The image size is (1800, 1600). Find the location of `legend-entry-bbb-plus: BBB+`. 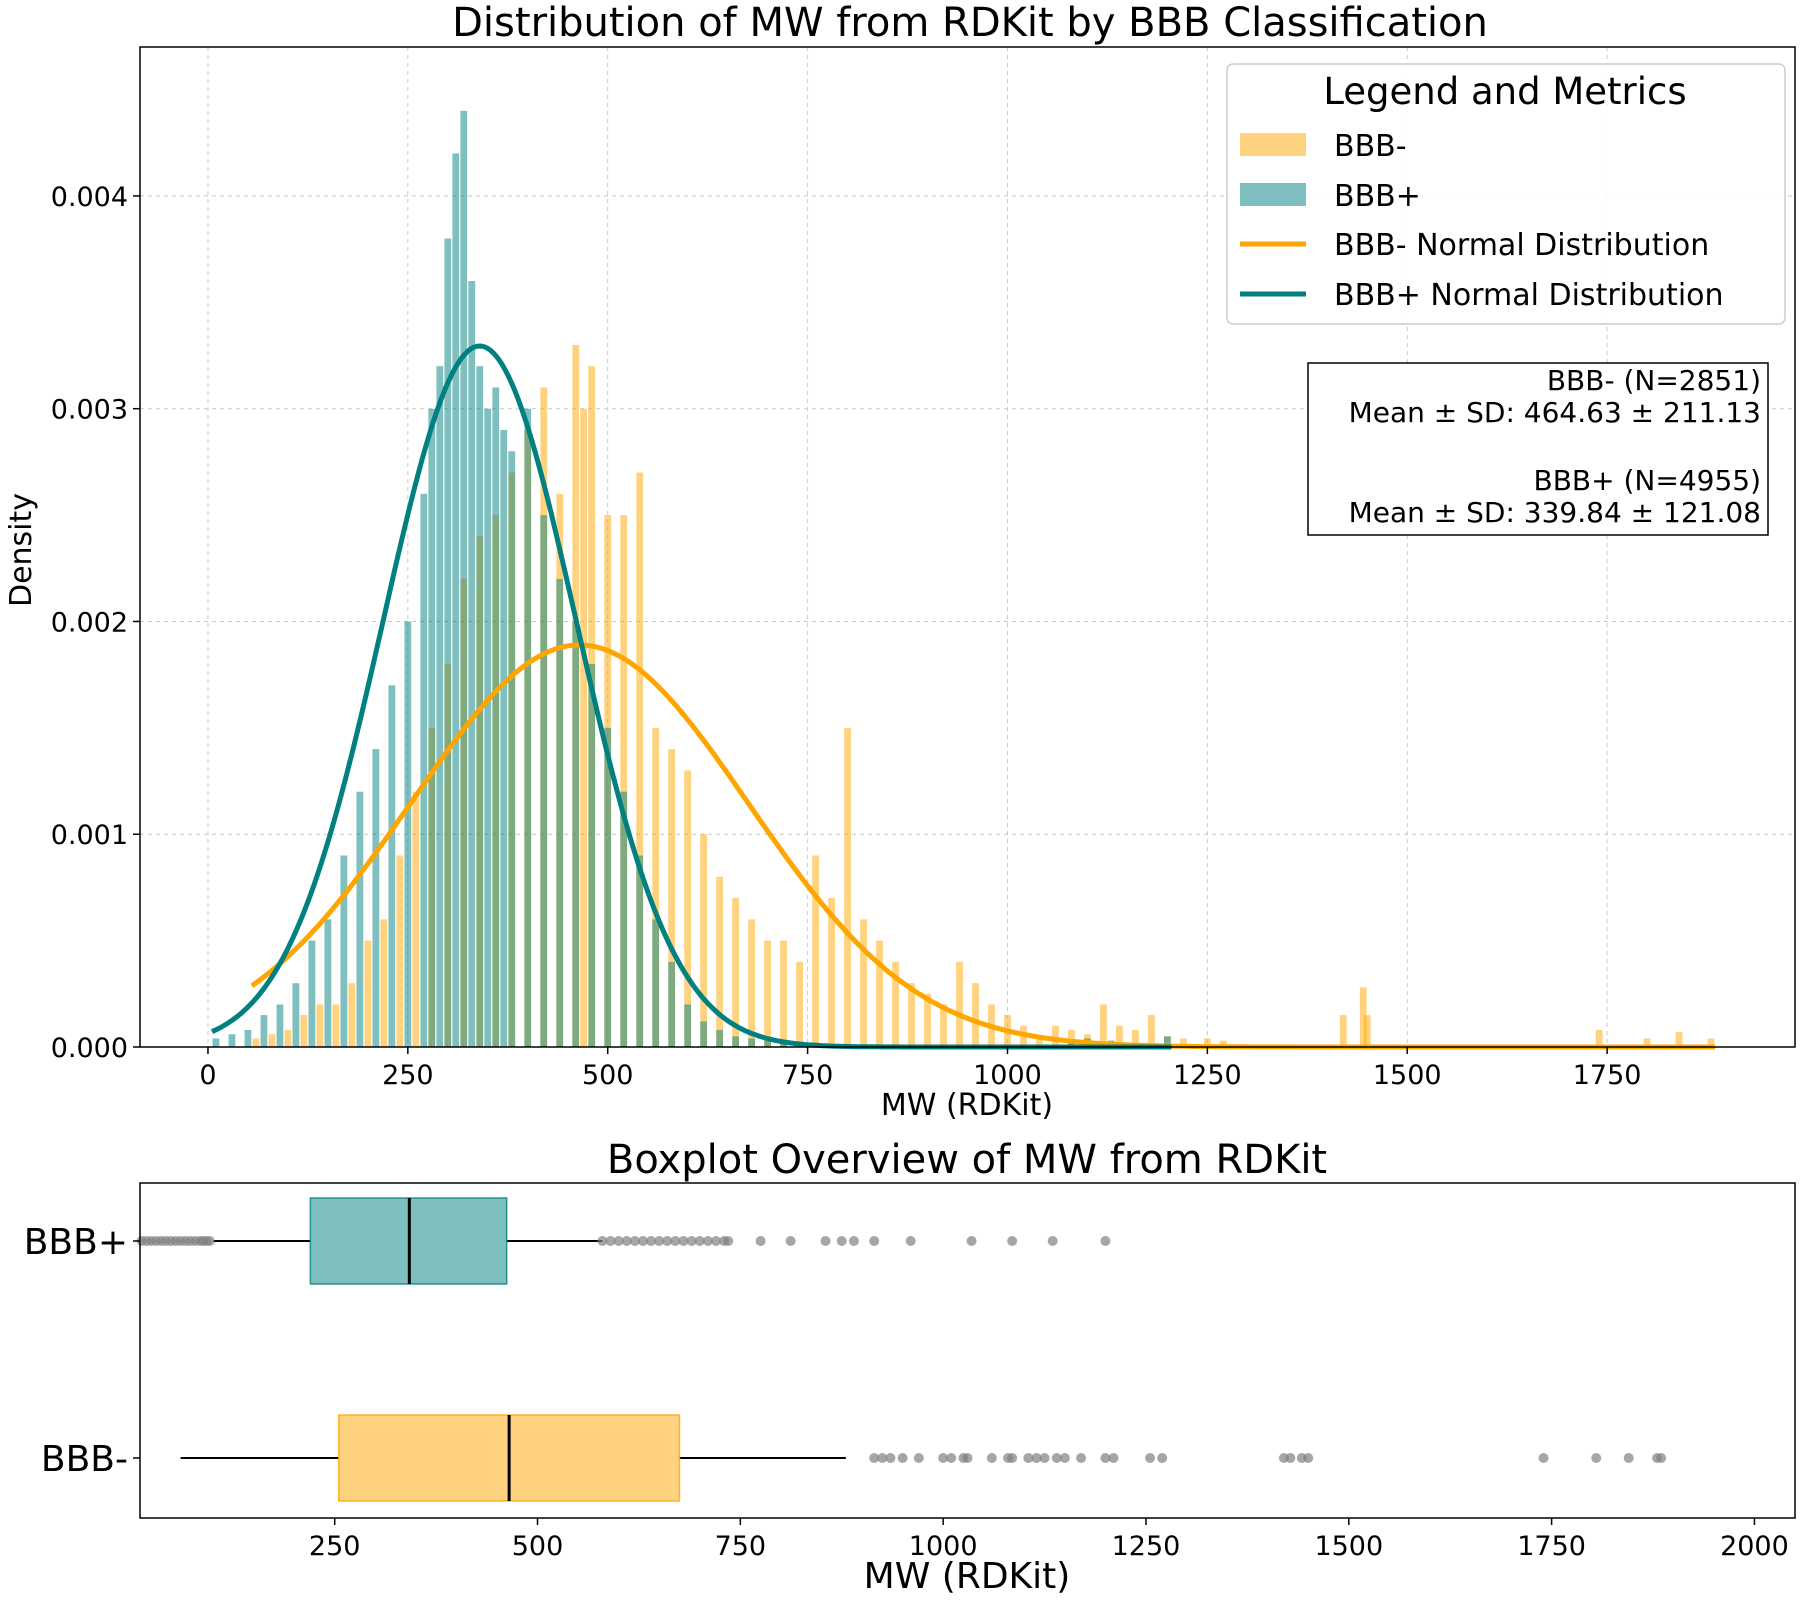

legend-entry-bbb-plus: BBB+ is located at coordinates (1377, 196).